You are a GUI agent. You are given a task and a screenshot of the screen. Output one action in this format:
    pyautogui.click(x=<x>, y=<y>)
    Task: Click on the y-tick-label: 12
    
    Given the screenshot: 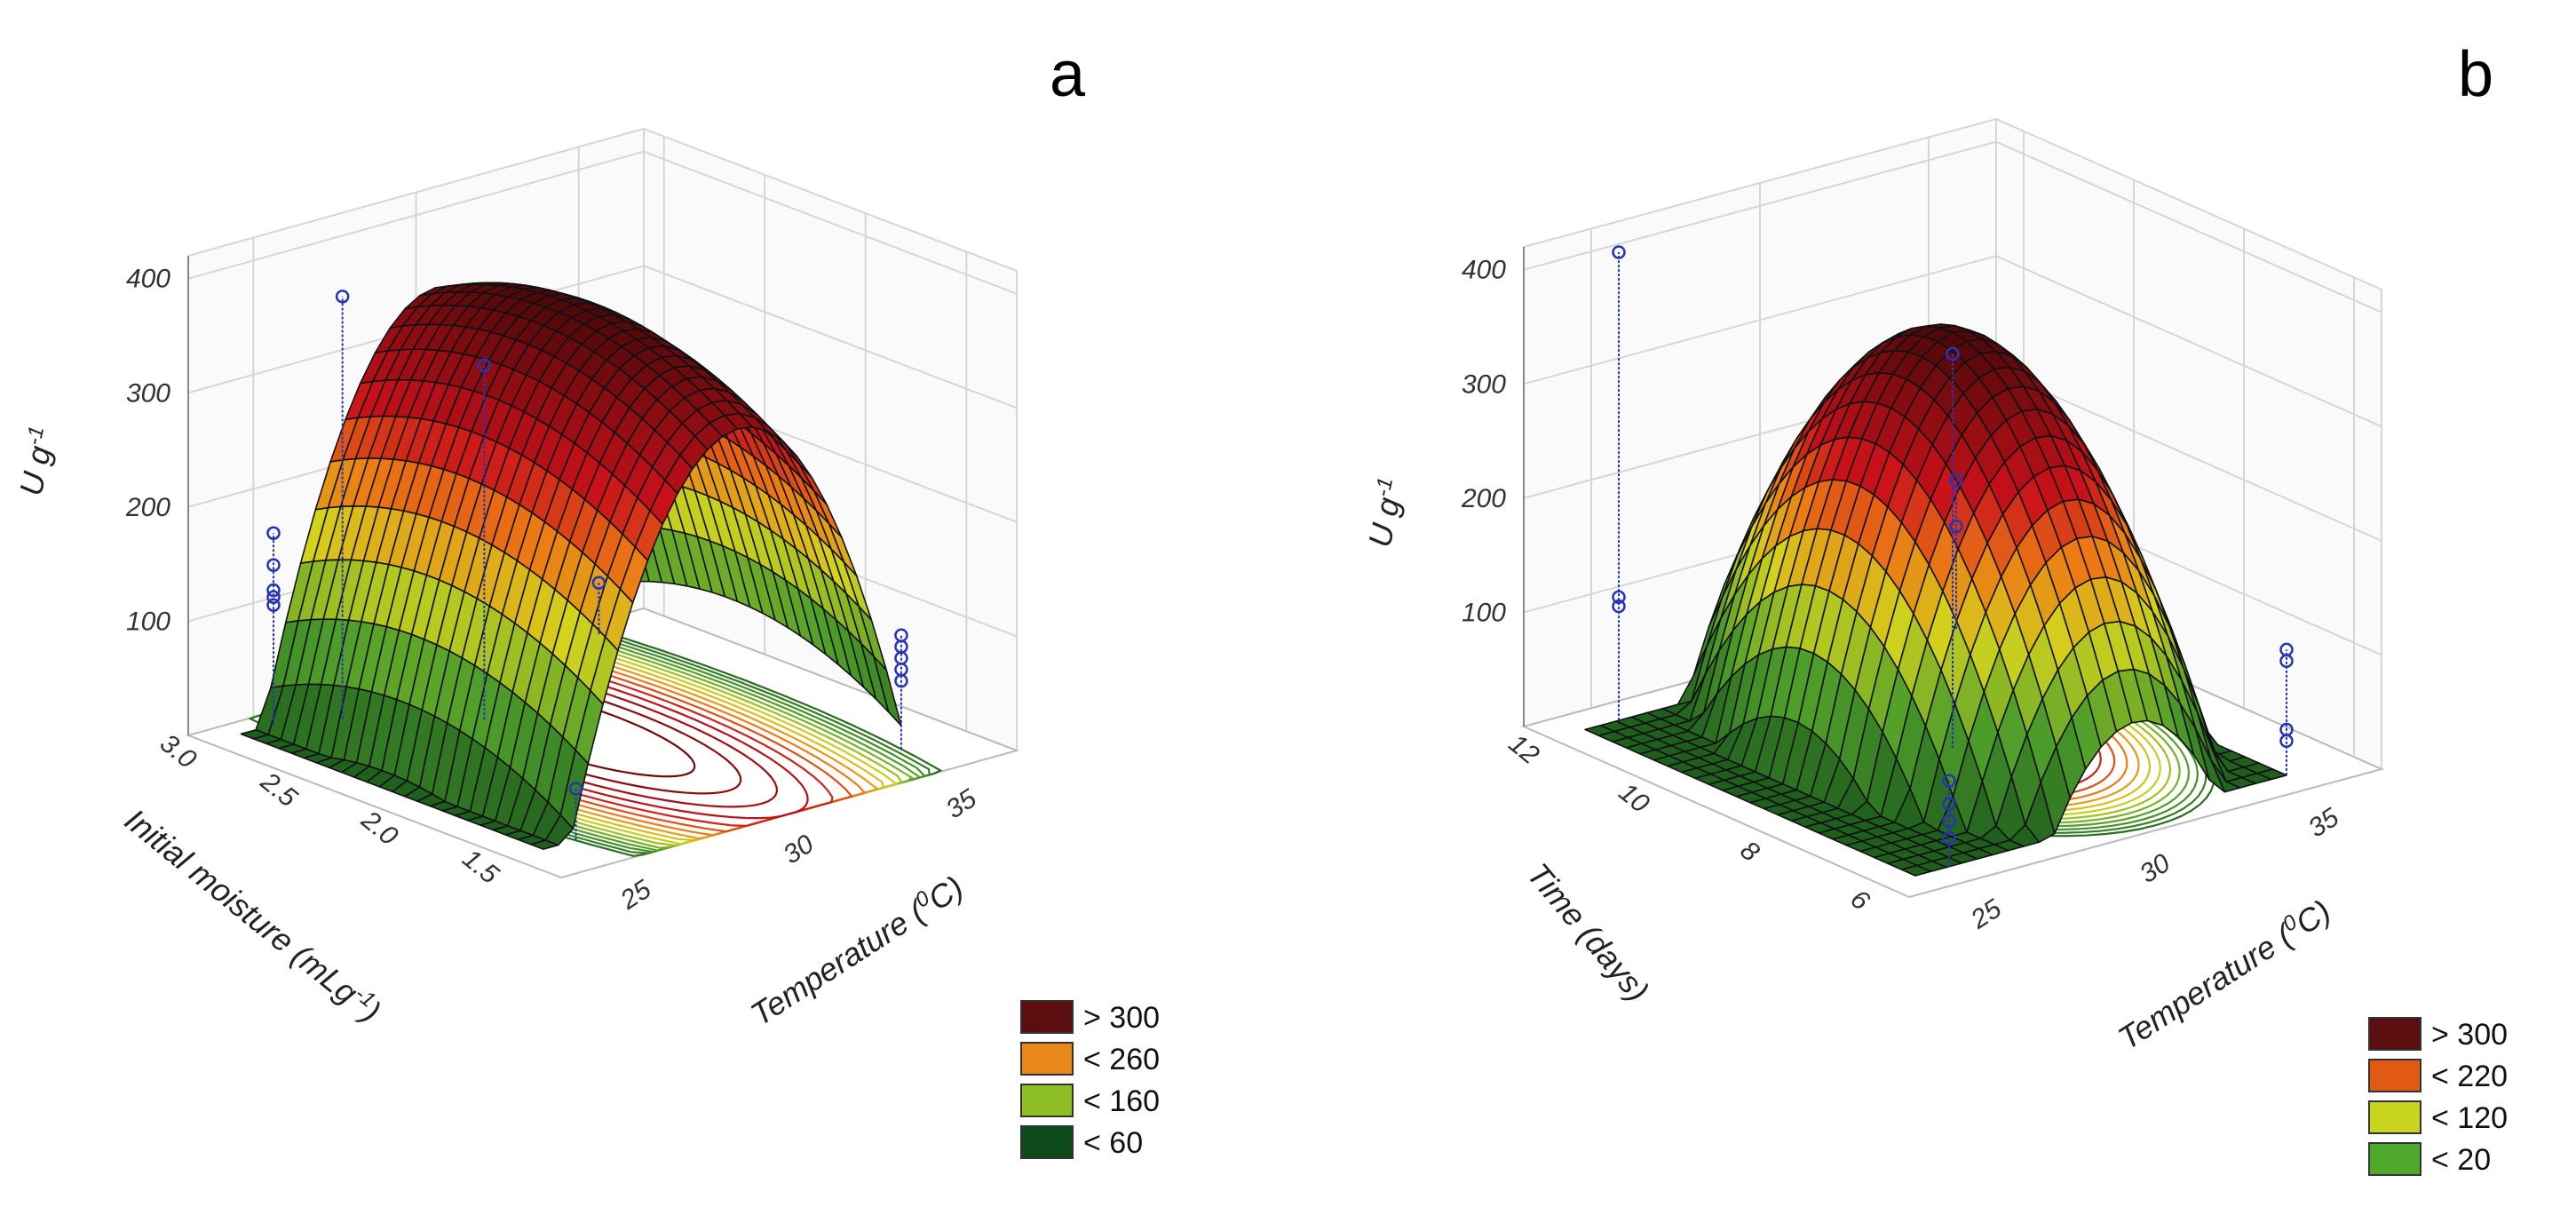 What is the action you would take?
    pyautogui.click(x=1524, y=750)
    